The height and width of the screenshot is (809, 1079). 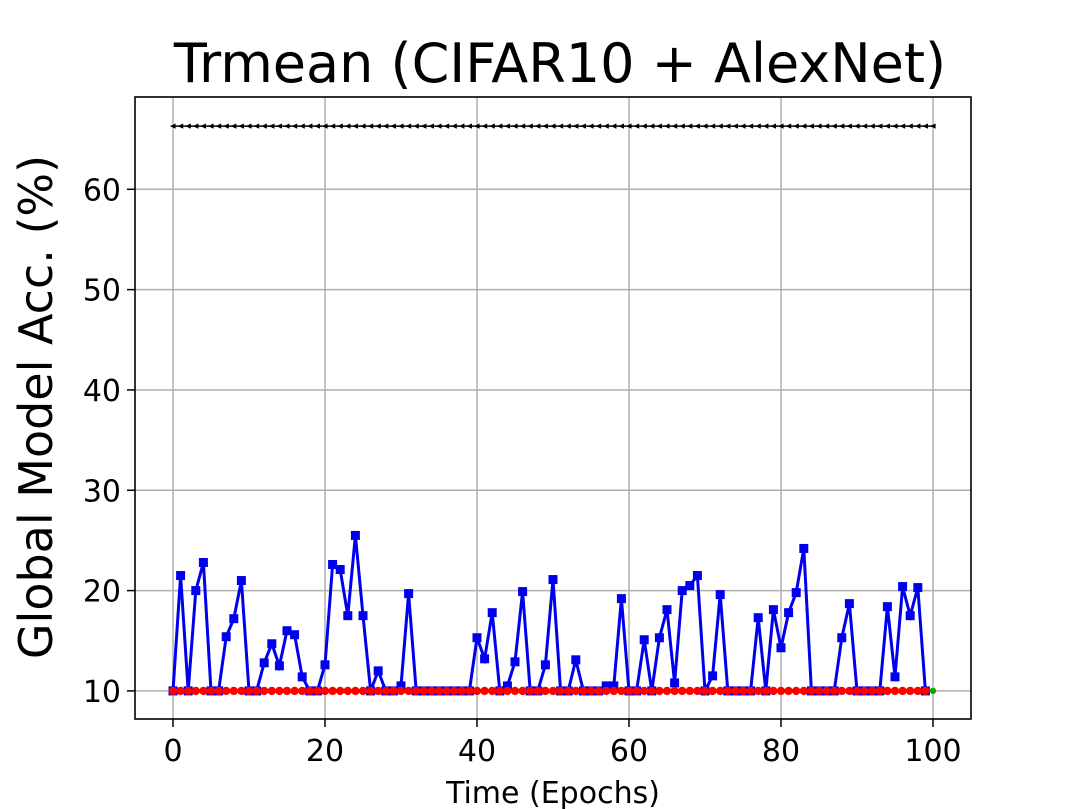 I want to click on x-tick-label: 0, so click(x=172, y=751).